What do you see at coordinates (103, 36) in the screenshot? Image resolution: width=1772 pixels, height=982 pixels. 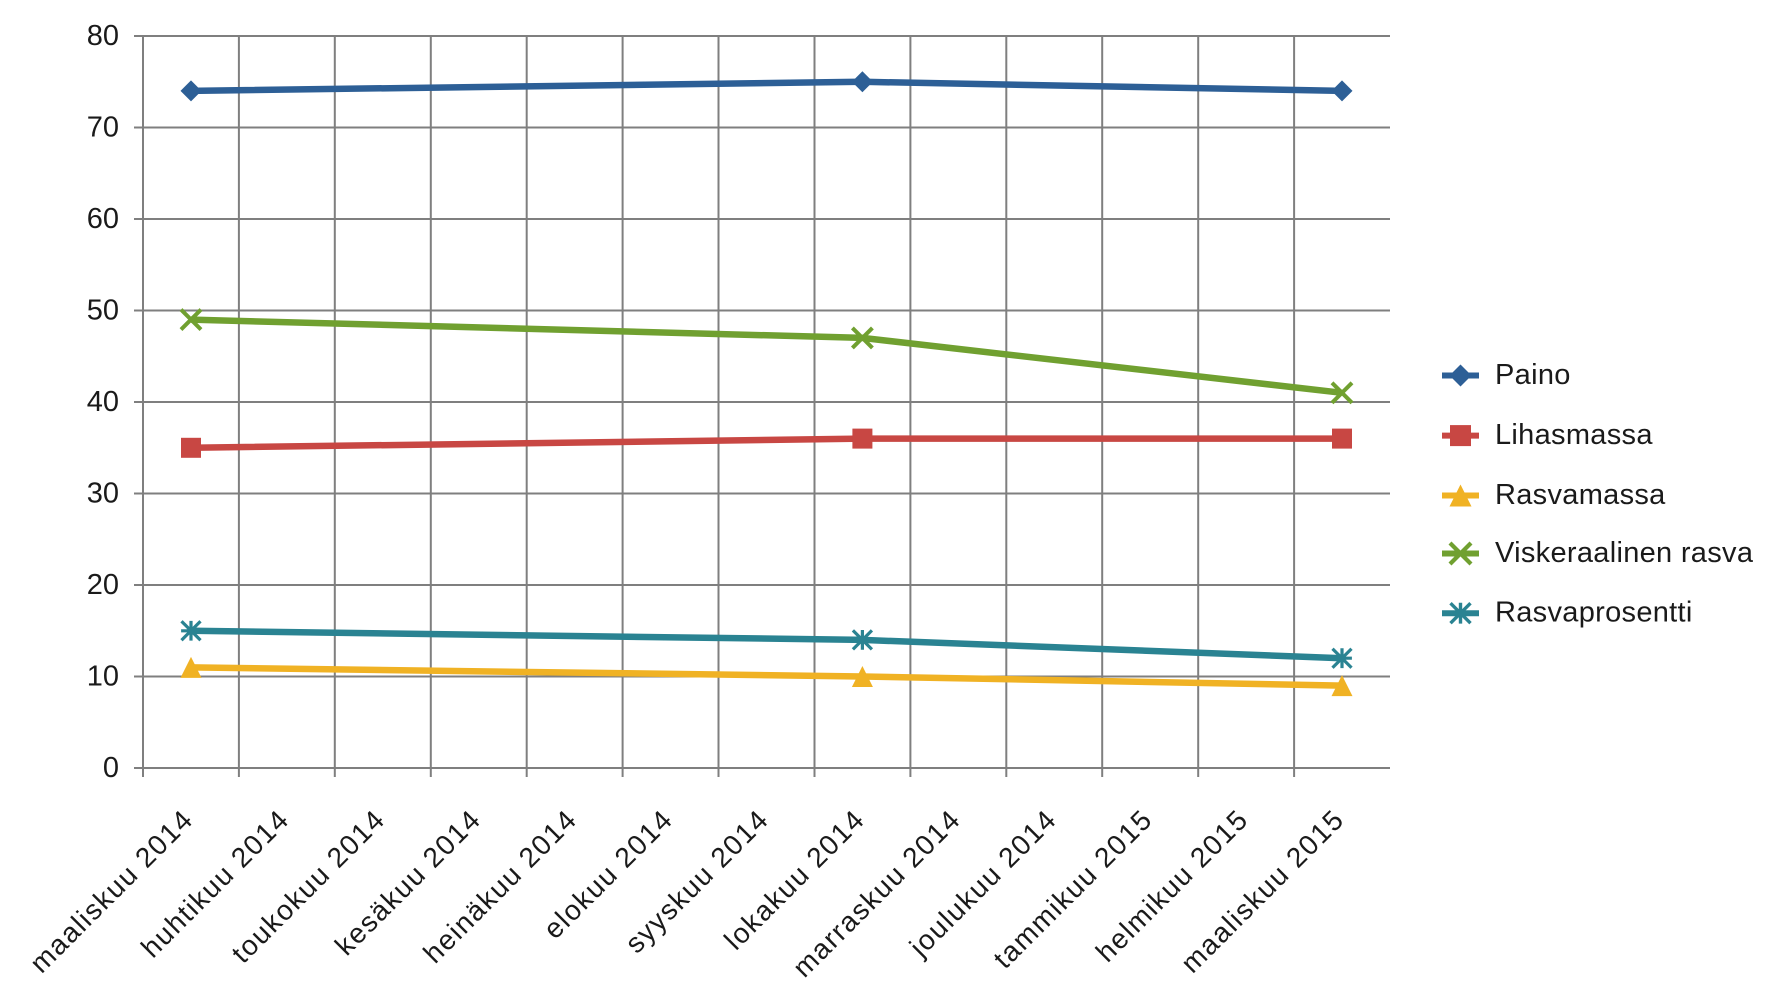 I see `svg-text: 80` at bounding box center [103, 36].